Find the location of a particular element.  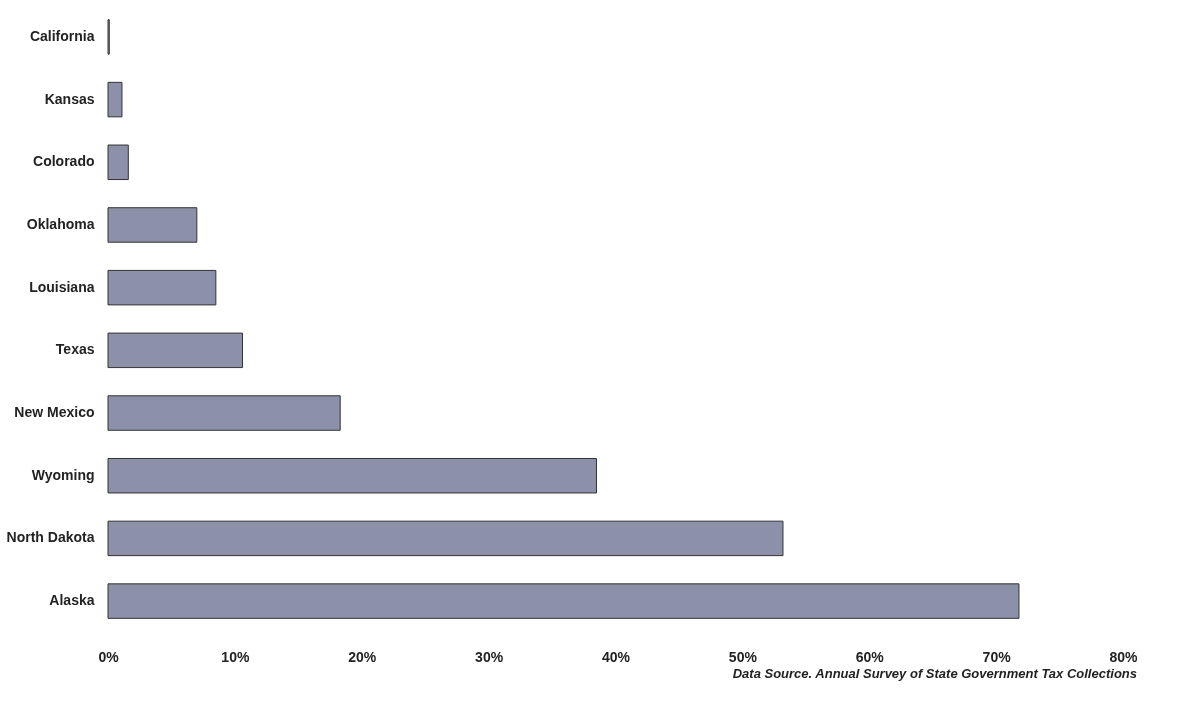

source-note: Data Source. Annual Survey of State Government Tax Collections is located at coordinates (935, 673).